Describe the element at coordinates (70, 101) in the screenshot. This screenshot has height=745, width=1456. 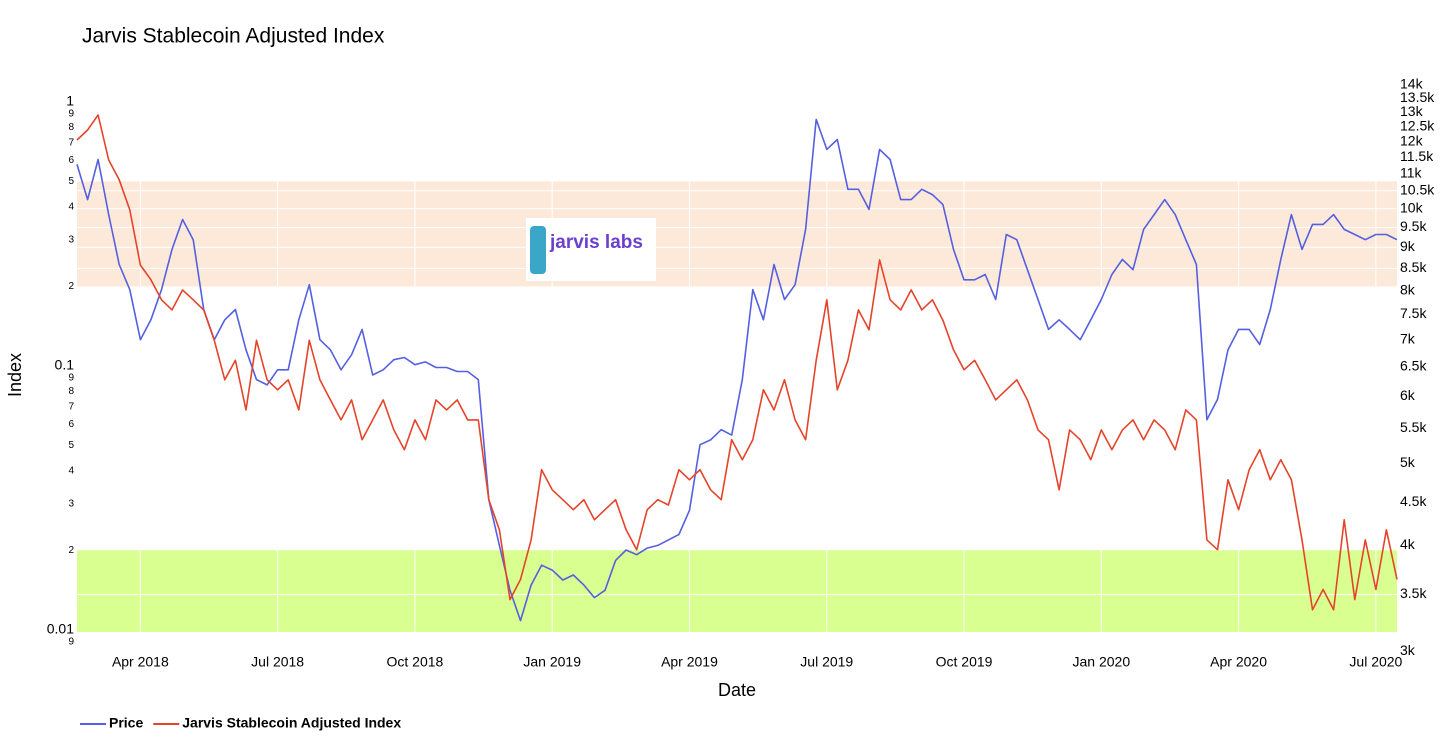
I see `y-tick-label: 1` at that location.